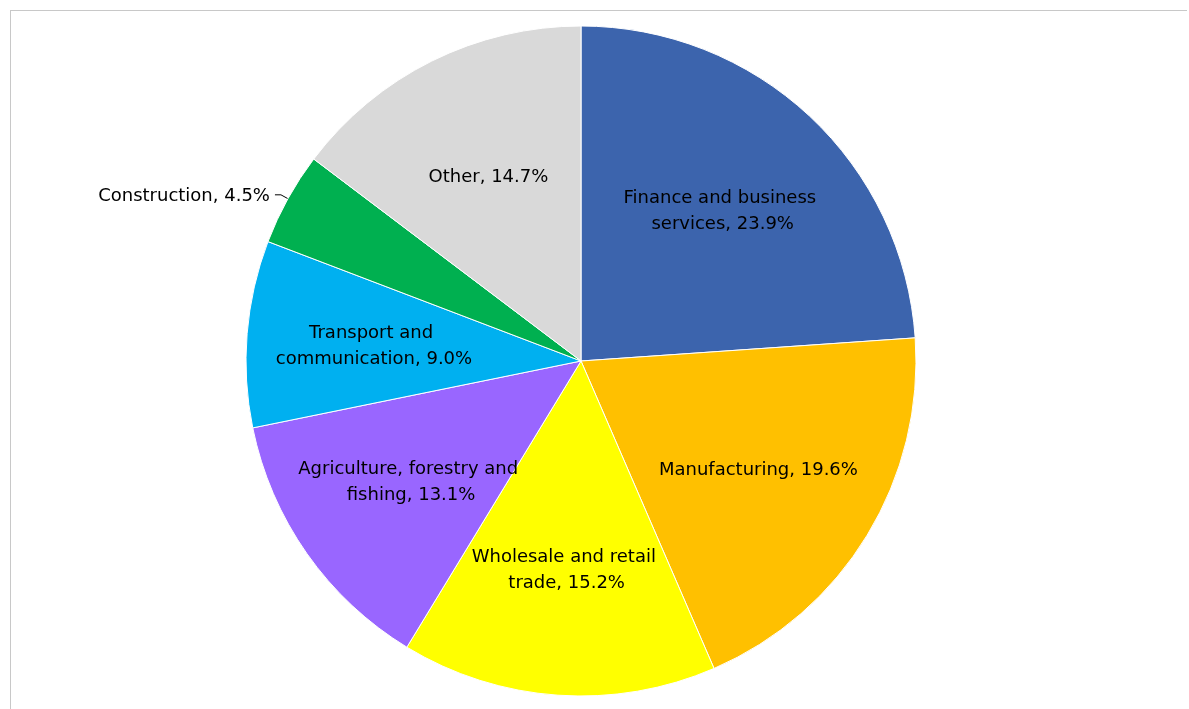  I want to click on slice-label: Manufacturing, 19.6%, so click(758, 469).